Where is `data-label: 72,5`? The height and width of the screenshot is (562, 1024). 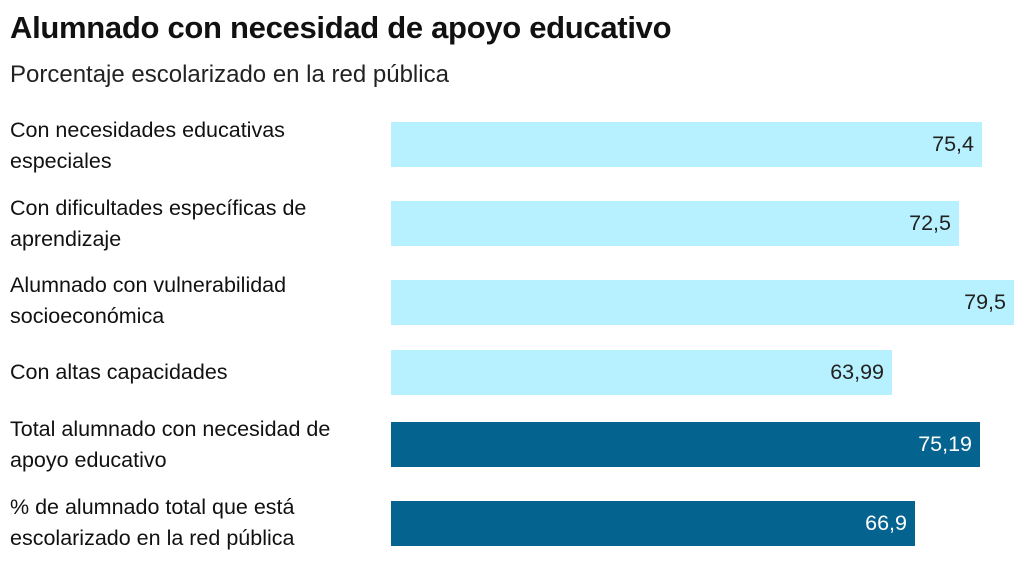 data-label: 72,5 is located at coordinates (930, 223).